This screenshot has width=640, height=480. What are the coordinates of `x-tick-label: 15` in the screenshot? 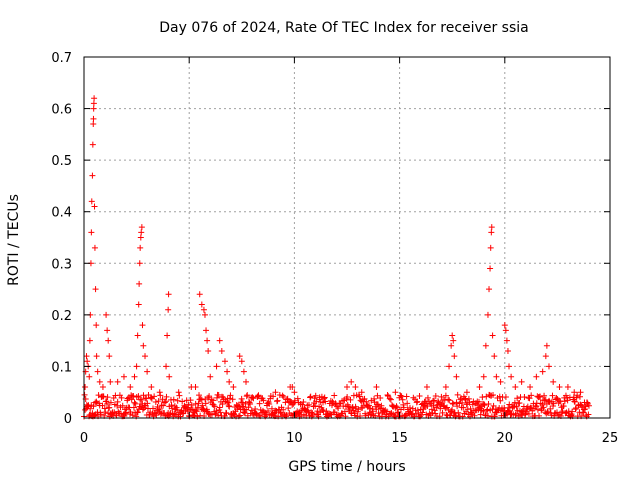 It's located at (399, 438).